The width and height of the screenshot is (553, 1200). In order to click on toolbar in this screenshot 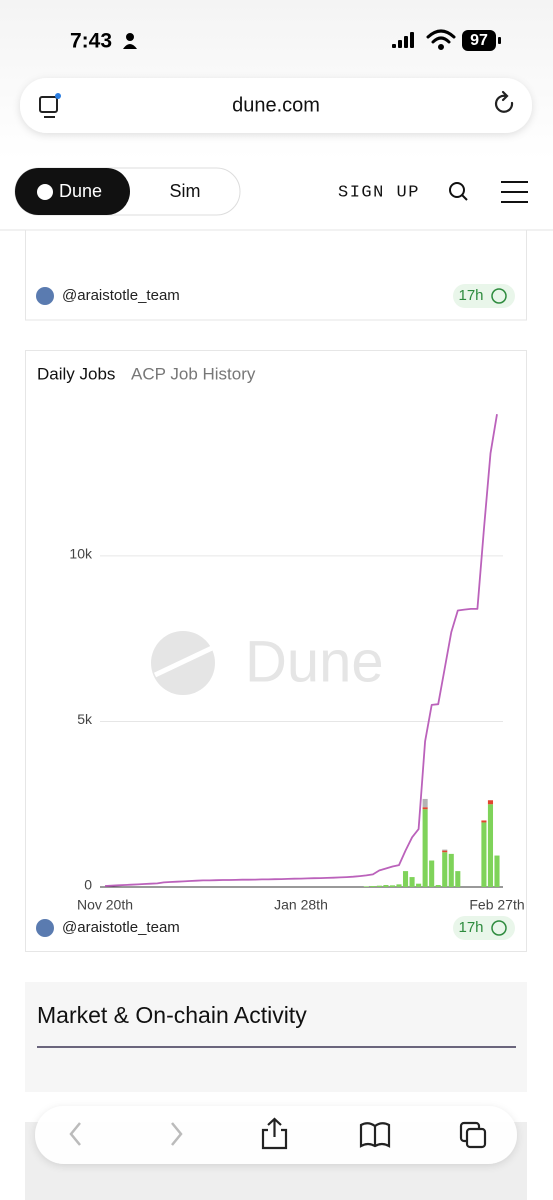, I will do `click(276, 1135)`.